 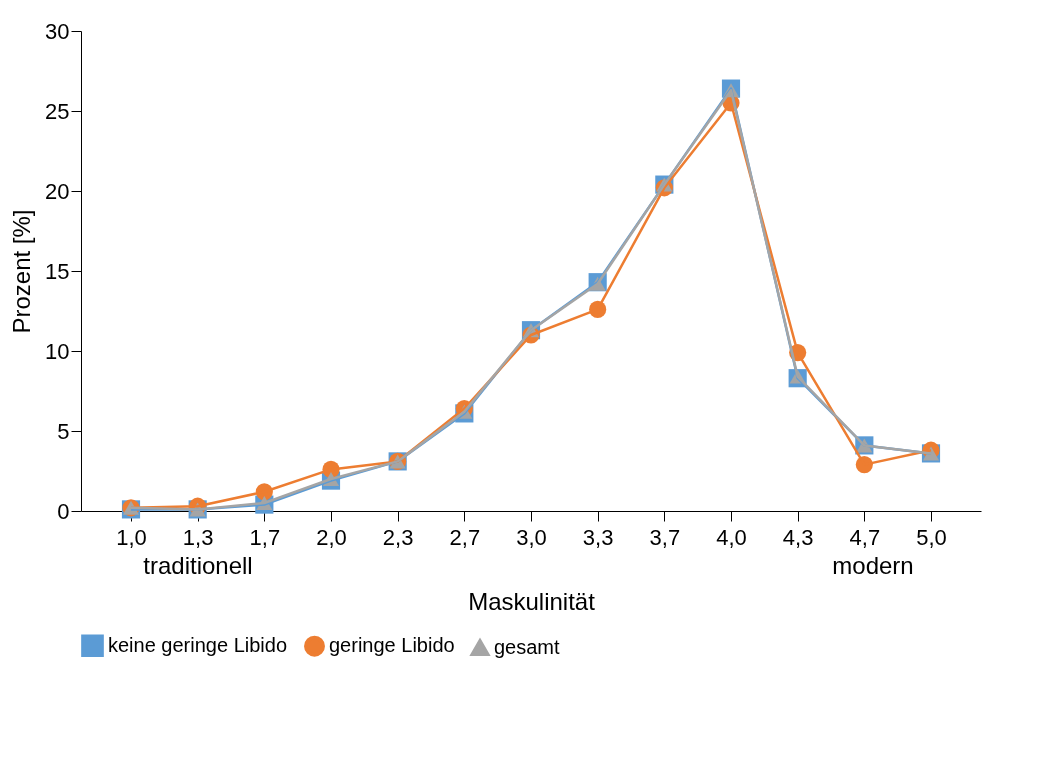 I want to click on y-tick-label: 10, so click(x=57, y=351).